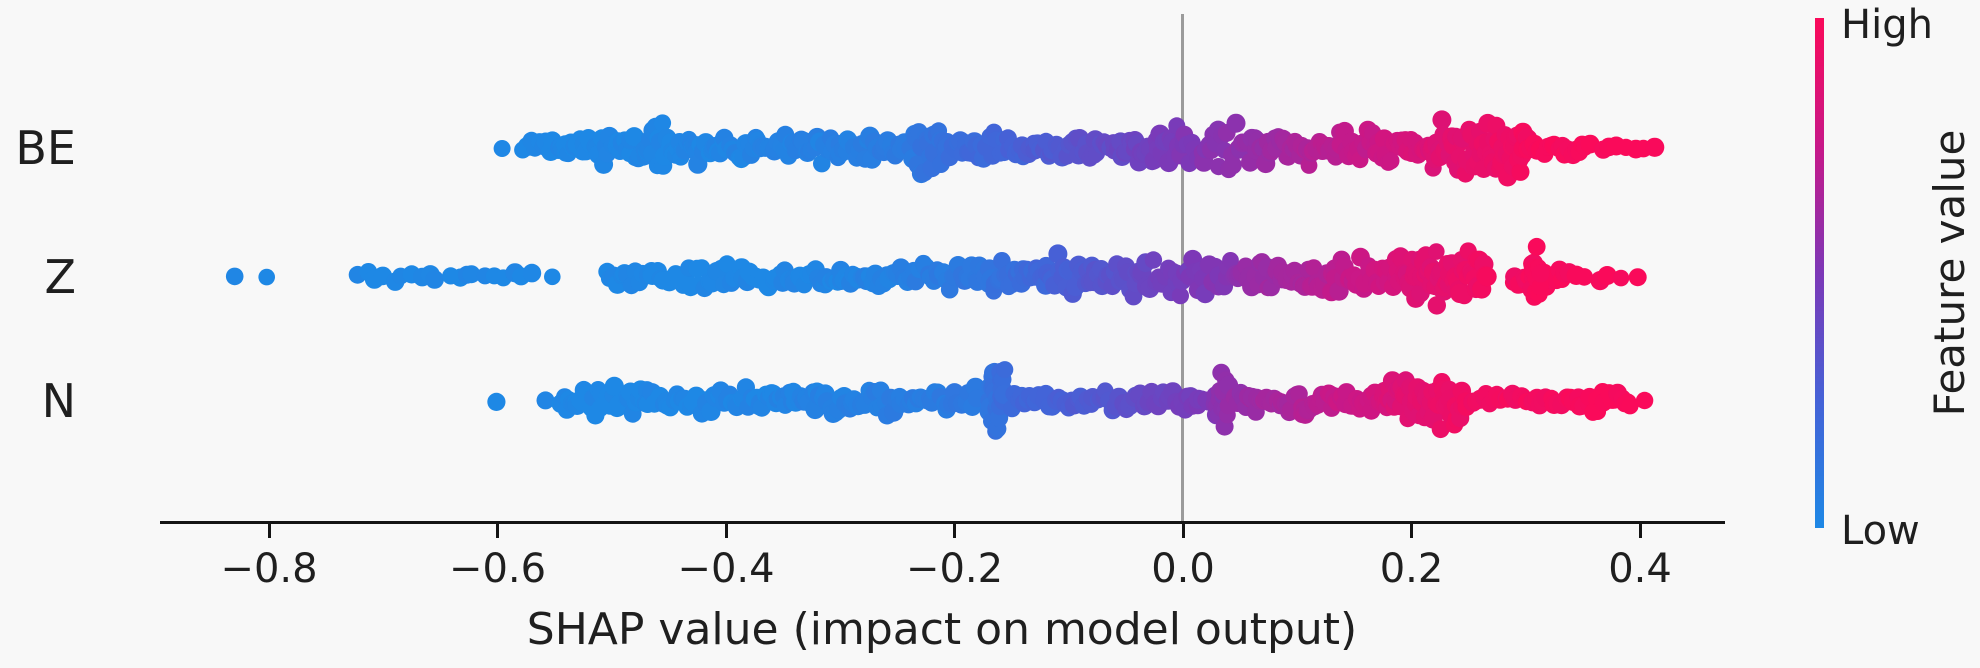  I want to click on y-axis-label-N: N, so click(58, 401).